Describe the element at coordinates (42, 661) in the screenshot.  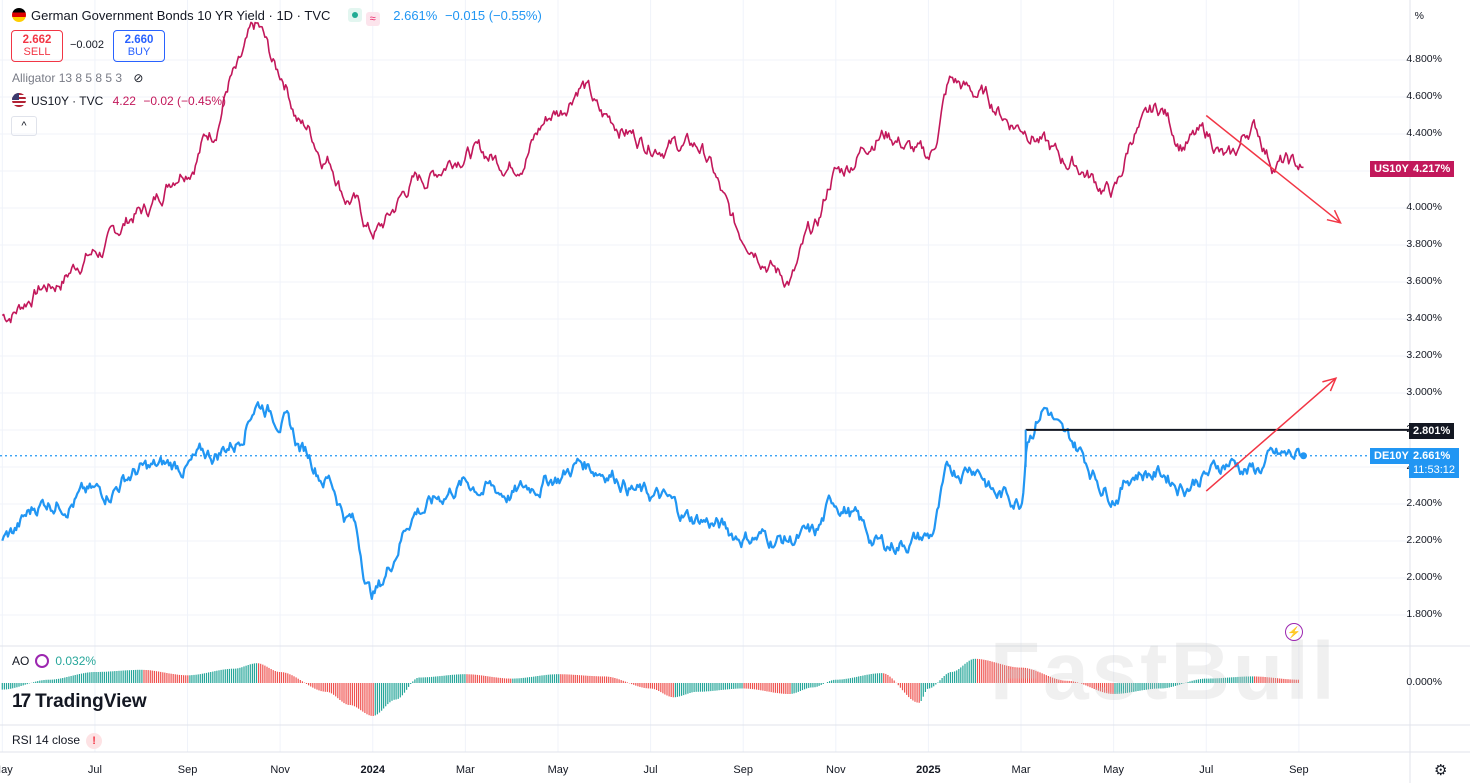
I see `ao-settings-icon` at that location.